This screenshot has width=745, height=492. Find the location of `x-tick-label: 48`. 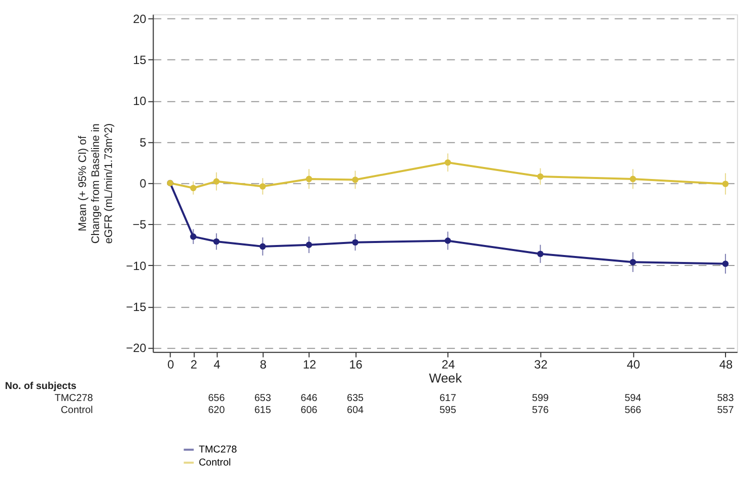

x-tick-label: 48 is located at coordinates (726, 364).